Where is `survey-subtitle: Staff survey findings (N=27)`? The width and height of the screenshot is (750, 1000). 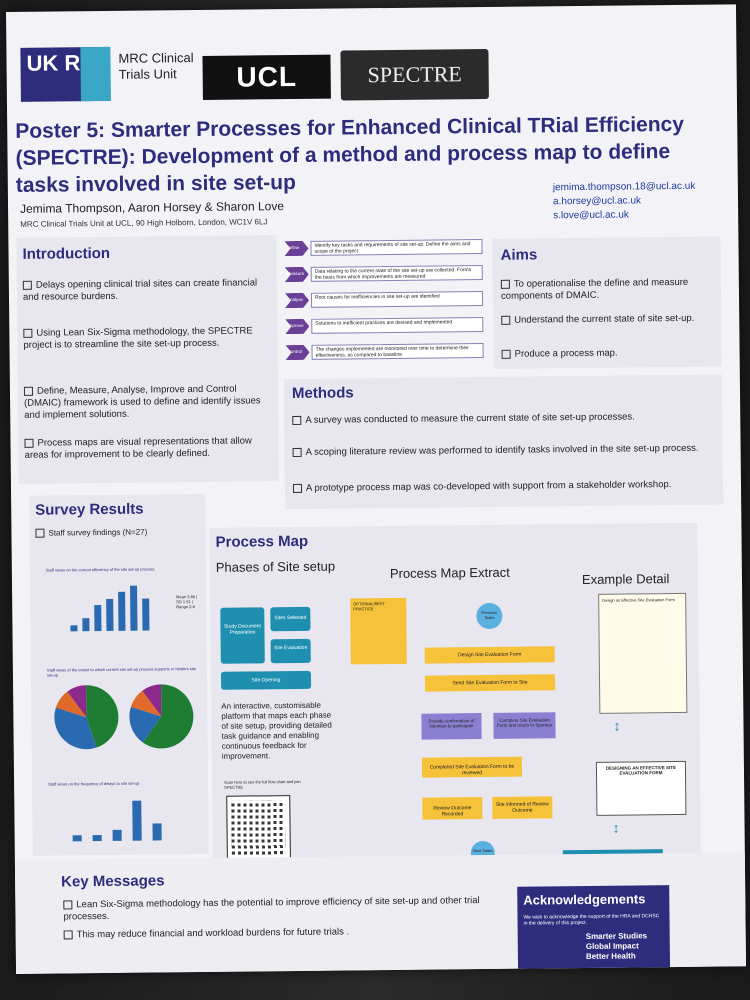 survey-subtitle: Staff survey findings (N=27) is located at coordinates (98, 532).